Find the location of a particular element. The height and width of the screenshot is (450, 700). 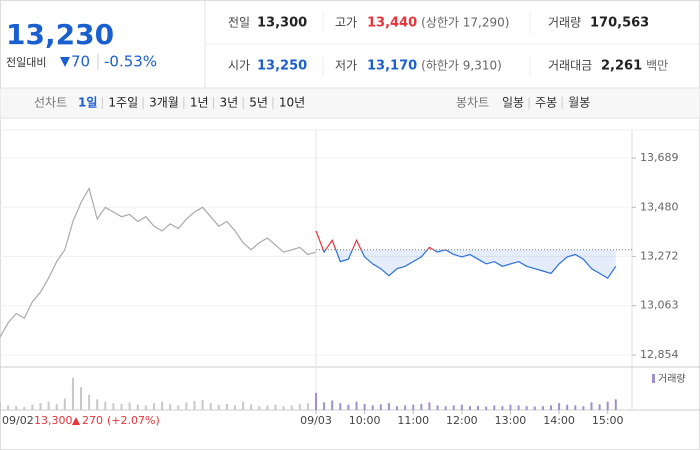

info-value: 170,563 is located at coordinates (619, 23).